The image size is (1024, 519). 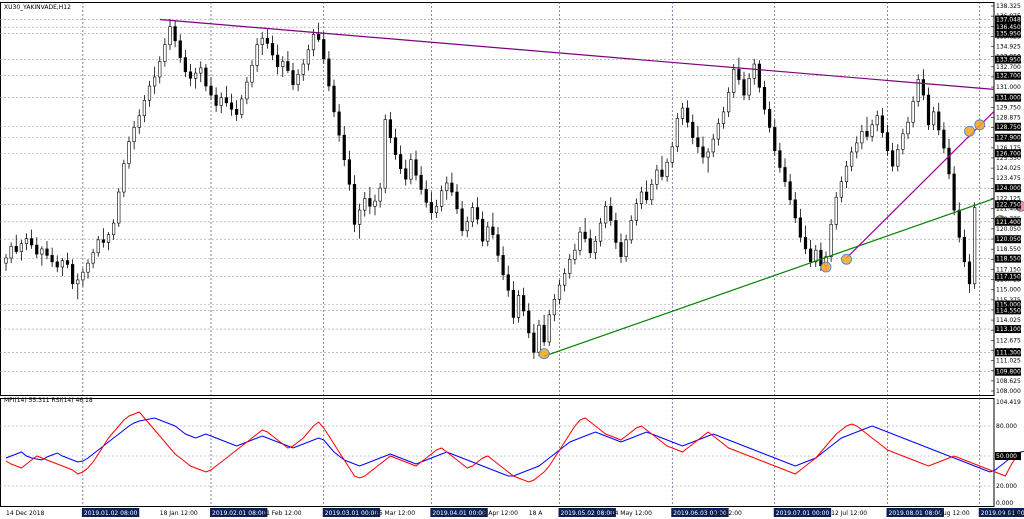 I want to click on indicator-axis: 104.419 80.000 50.000 20.000 0.000, so click(x=1008, y=453).